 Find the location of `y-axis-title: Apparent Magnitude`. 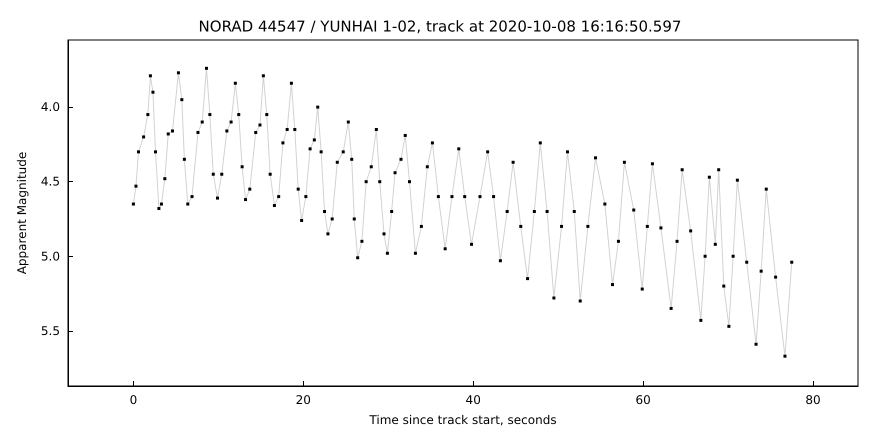

y-axis-title: Apparent Magnitude is located at coordinates (22, 213).